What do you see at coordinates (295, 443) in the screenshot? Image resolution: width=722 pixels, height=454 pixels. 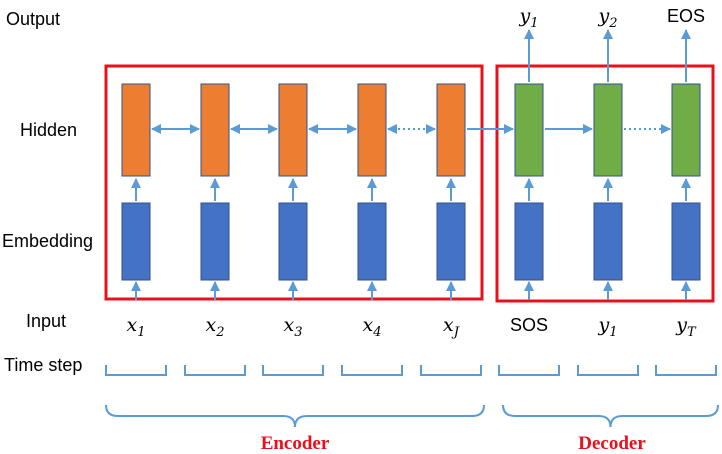 I see `encoder-label: Encoder` at bounding box center [295, 443].